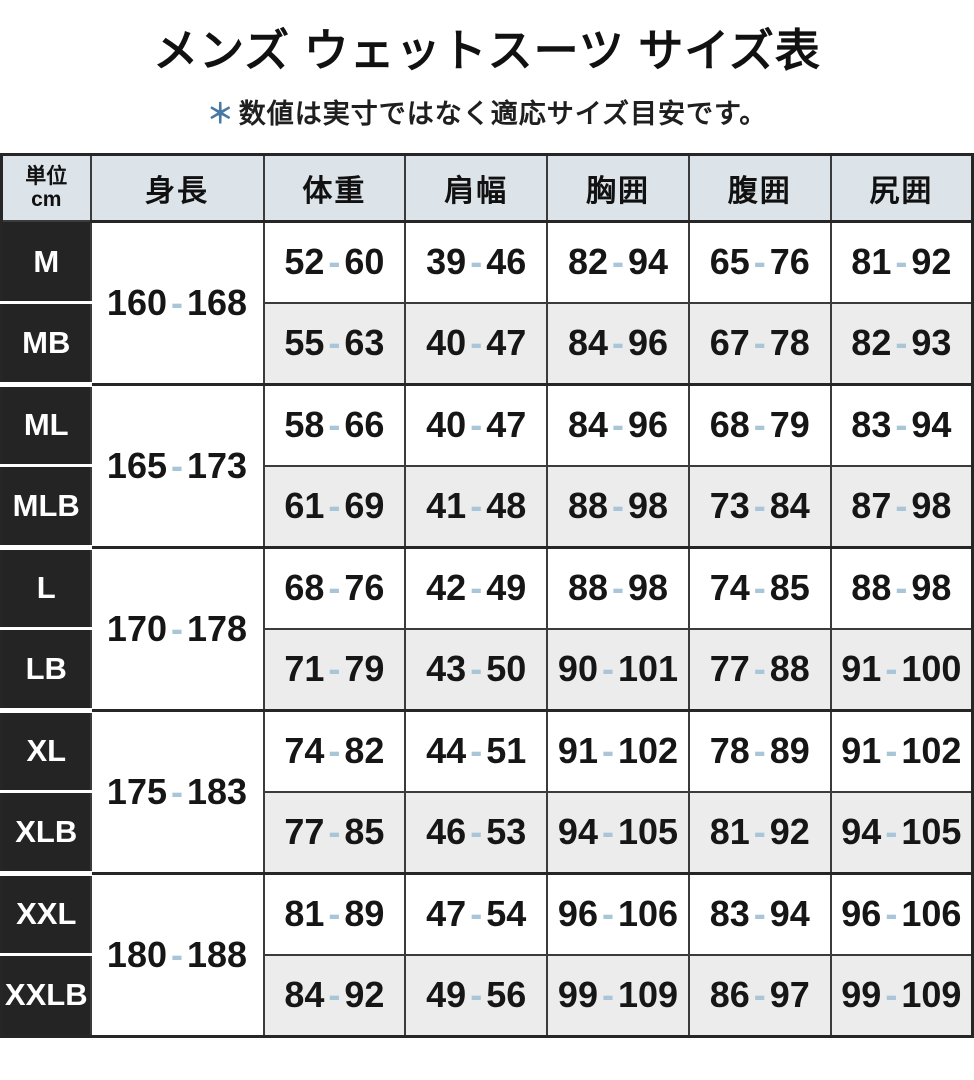  Describe the element at coordinates (177, 187) in the screenshot. I see `column-header-height: 身長` at that location.